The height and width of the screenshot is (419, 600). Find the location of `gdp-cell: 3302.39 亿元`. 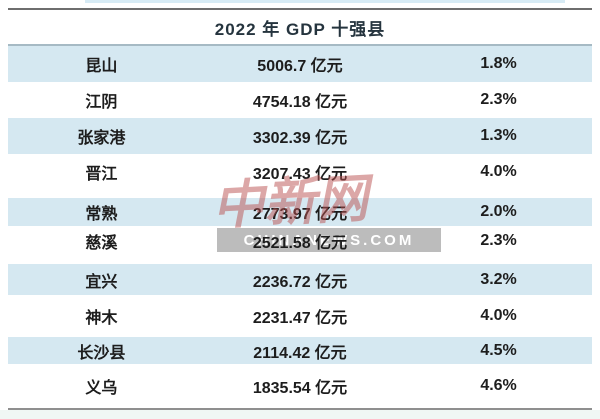

gdp-cell: 3302.39 亿元 is located at coordinates (300, 138).